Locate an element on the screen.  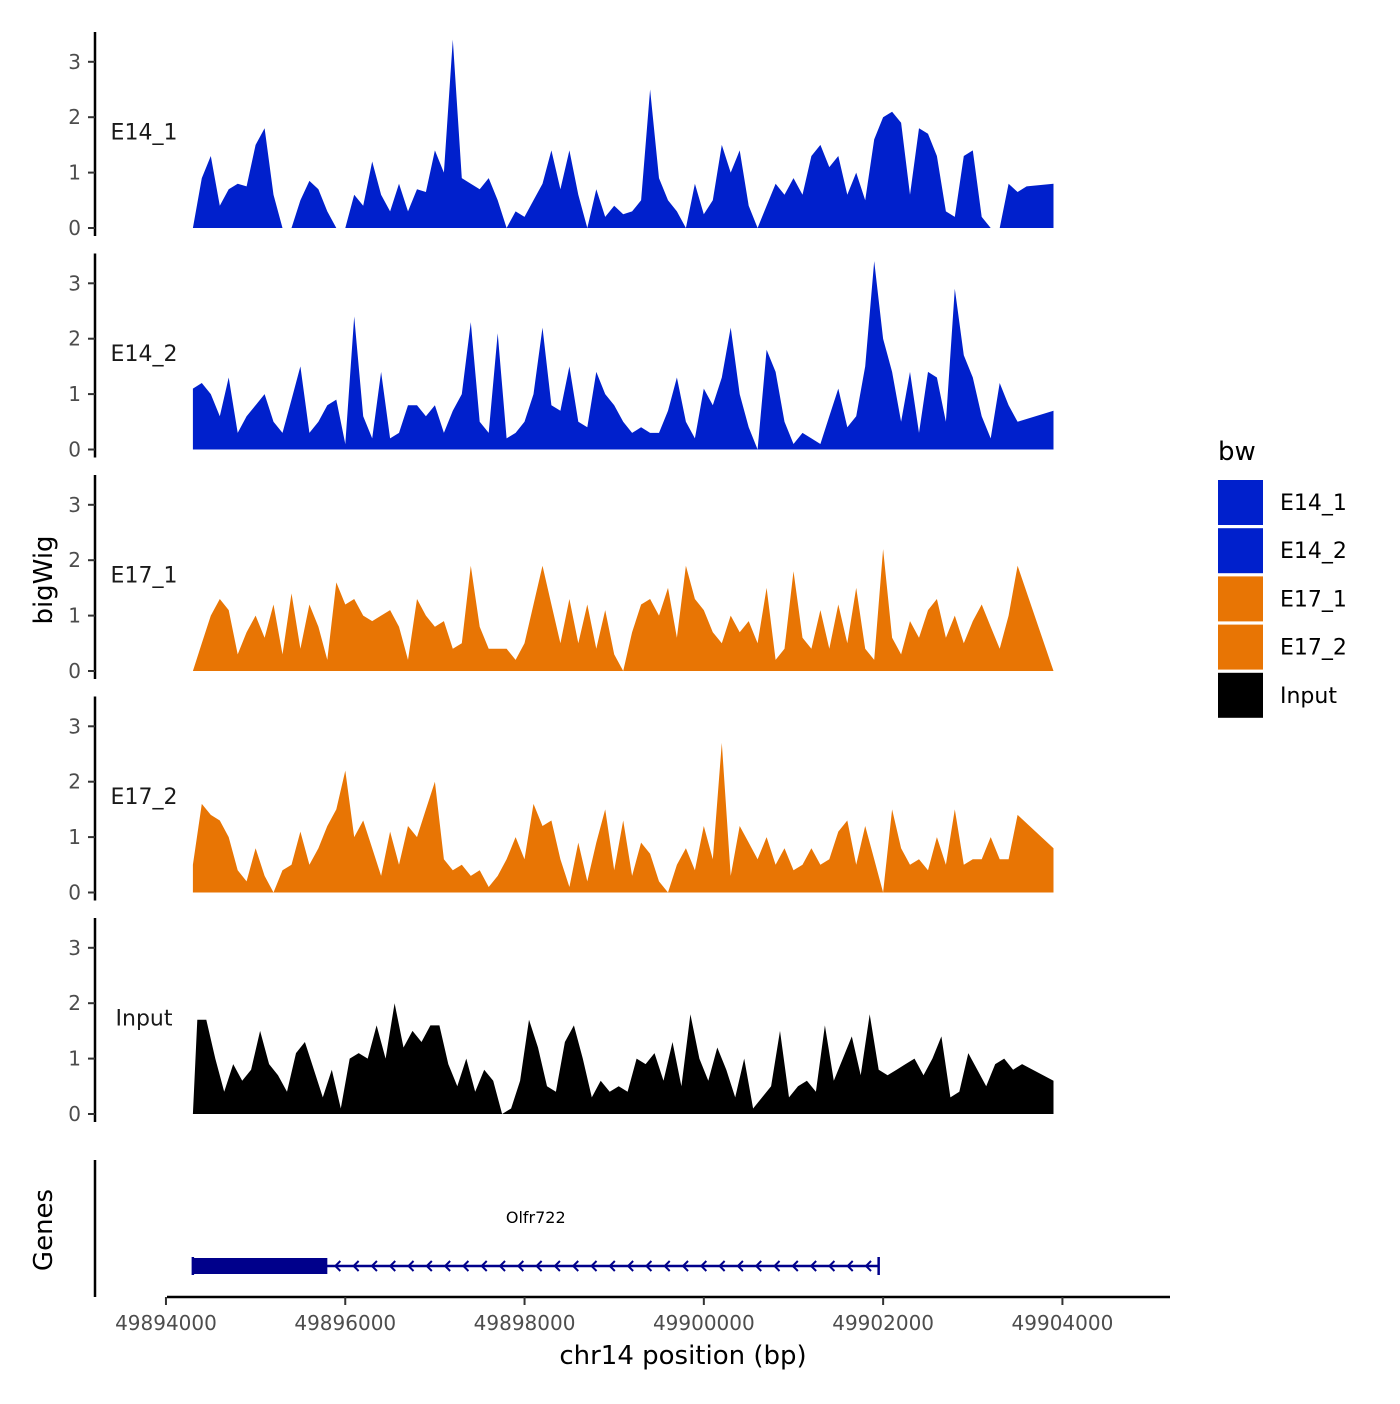
legend-title: bw is located at coordinates (1237, 452).